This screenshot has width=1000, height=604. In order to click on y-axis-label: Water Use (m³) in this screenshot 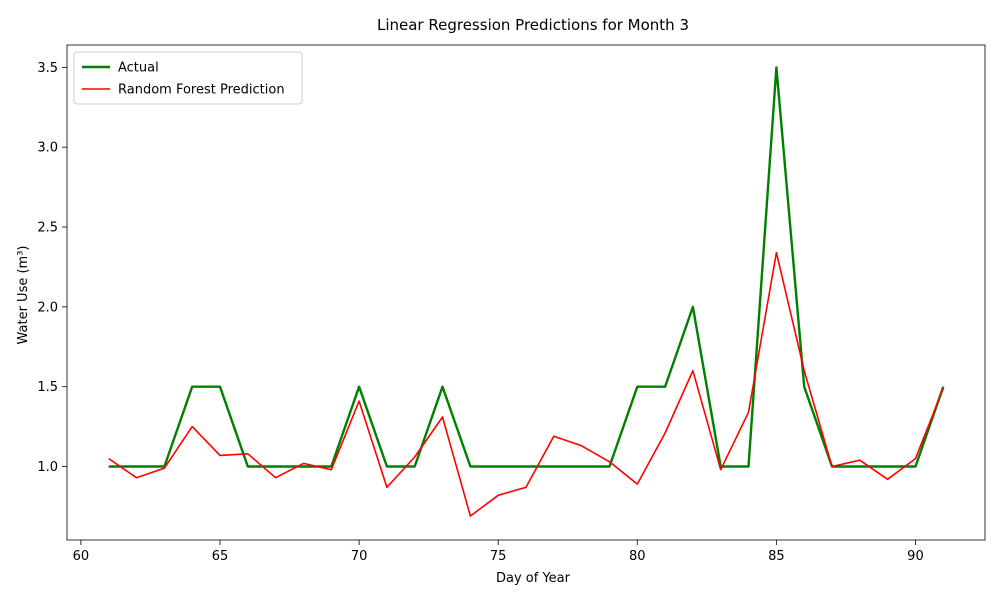, I will do `click(23, 295)`.